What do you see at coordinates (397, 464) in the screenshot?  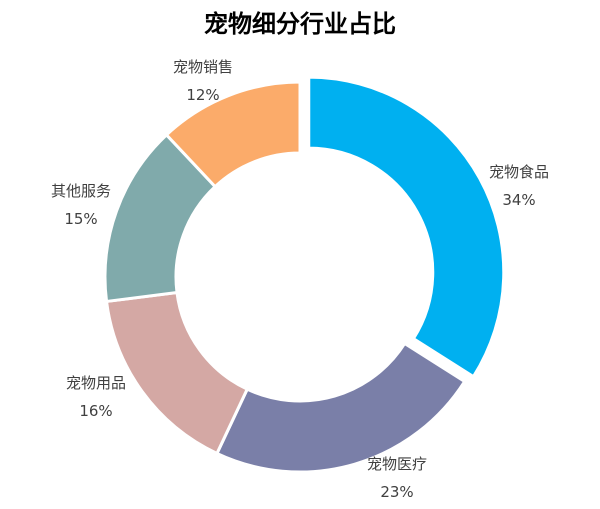 I see `slice-label-2: 宠物医疗` at bounding box center [397, 464].